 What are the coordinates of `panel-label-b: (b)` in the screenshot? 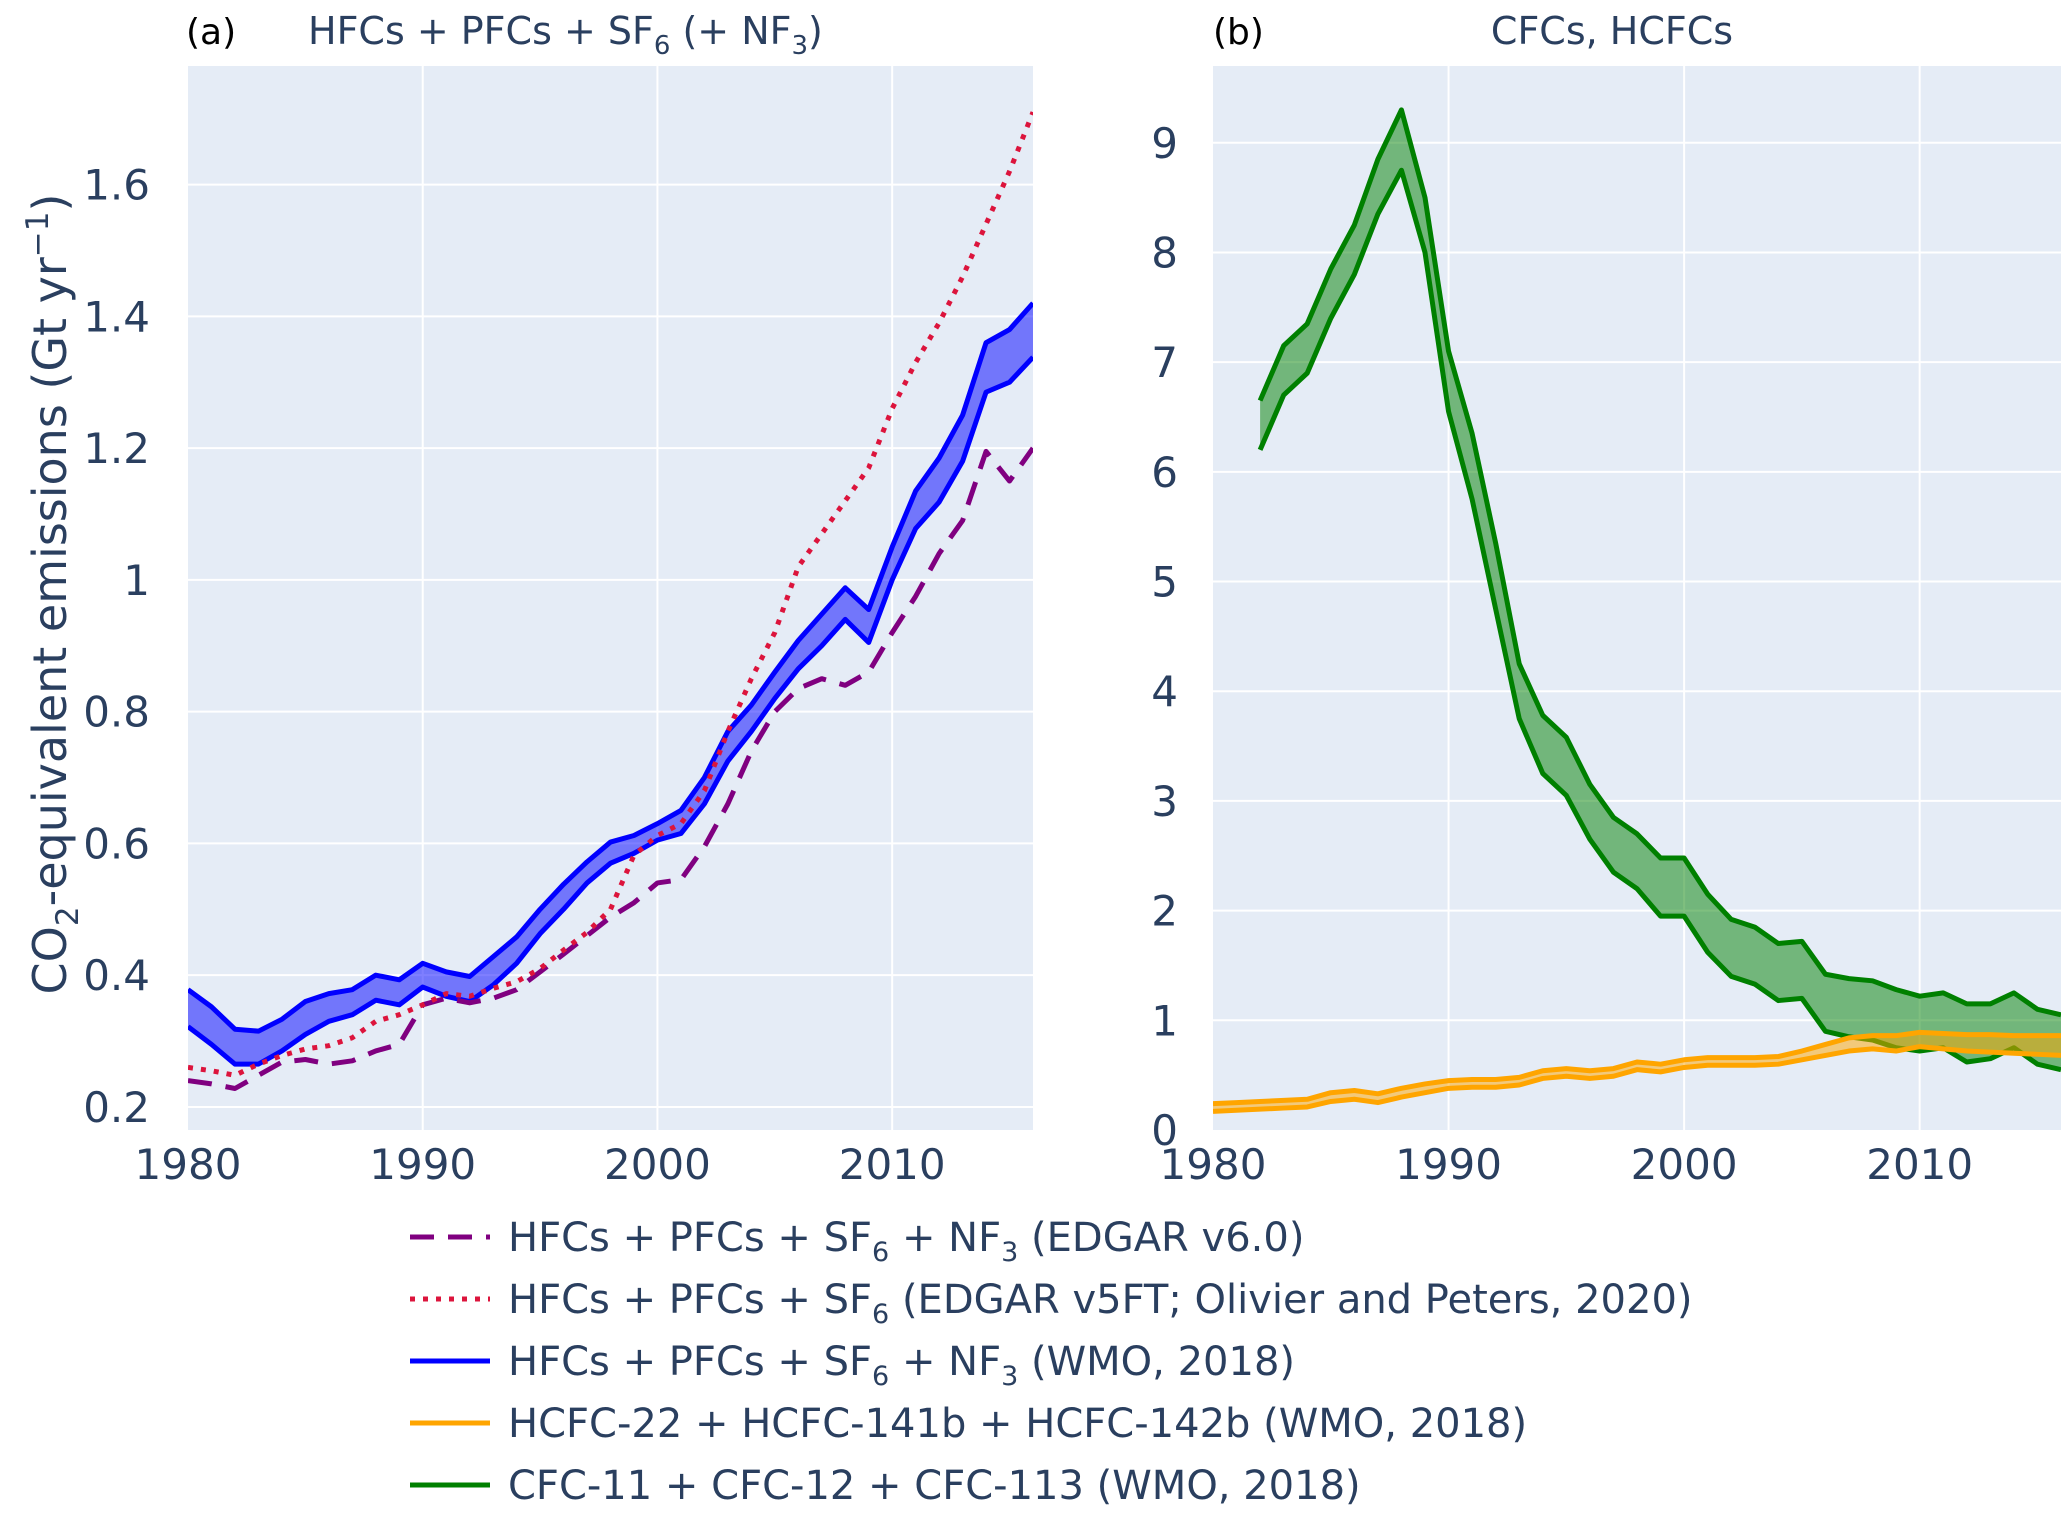 It's located at (1238, 32).